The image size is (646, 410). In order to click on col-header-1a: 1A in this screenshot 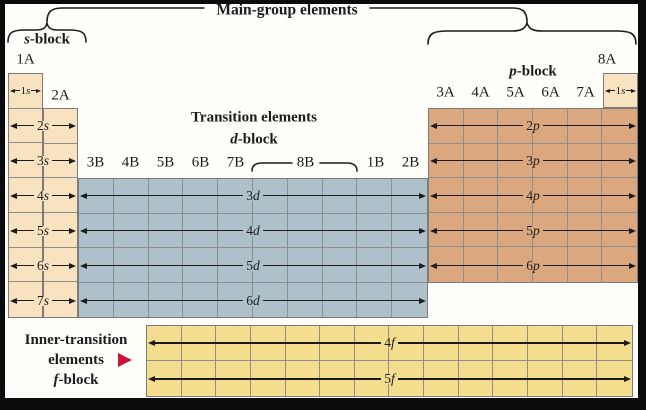, I will do `click(25, 59)`.